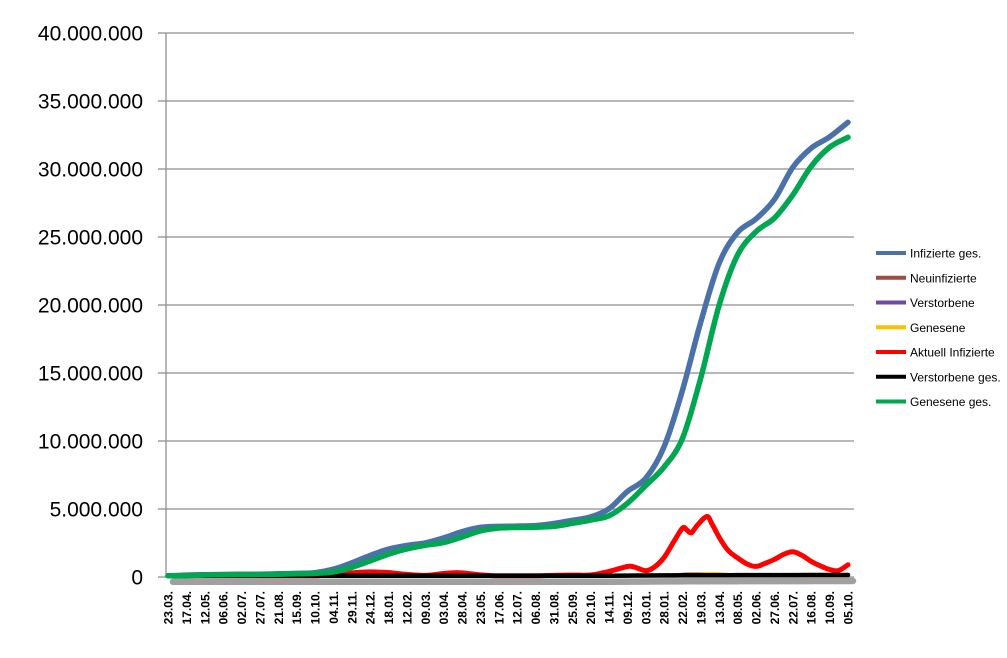  Describe the element at coordinates (701, 607) in the screenshot. I see `x-tick-label: 19.03.` at that location.